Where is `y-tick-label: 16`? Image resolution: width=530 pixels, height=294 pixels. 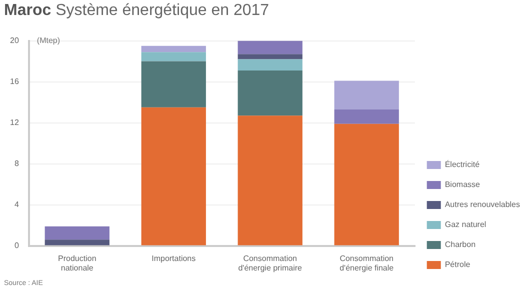
y-tick-label: 16 is located at coordinates (15, 81).